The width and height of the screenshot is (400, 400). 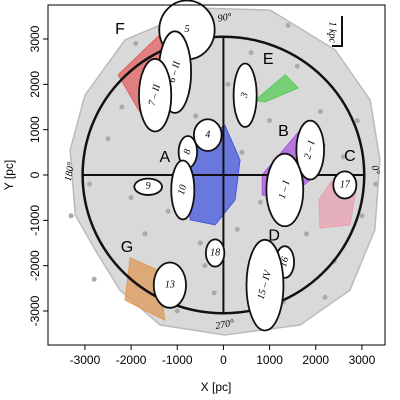 I want to click on y-tick-label: 1000, so click(x=35, y=129).